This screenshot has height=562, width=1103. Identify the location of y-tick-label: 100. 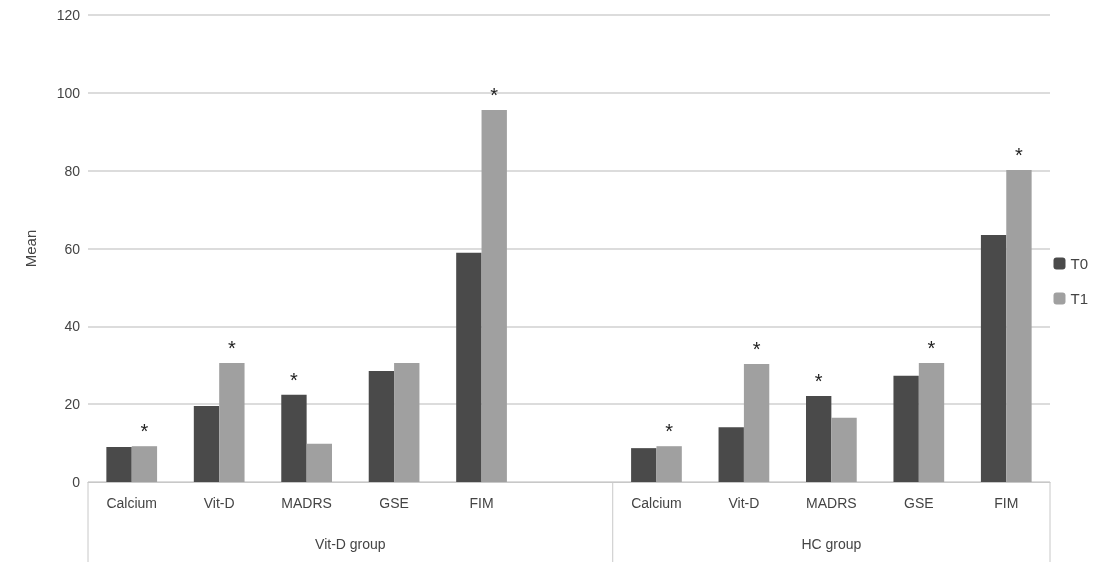
(68, 92).